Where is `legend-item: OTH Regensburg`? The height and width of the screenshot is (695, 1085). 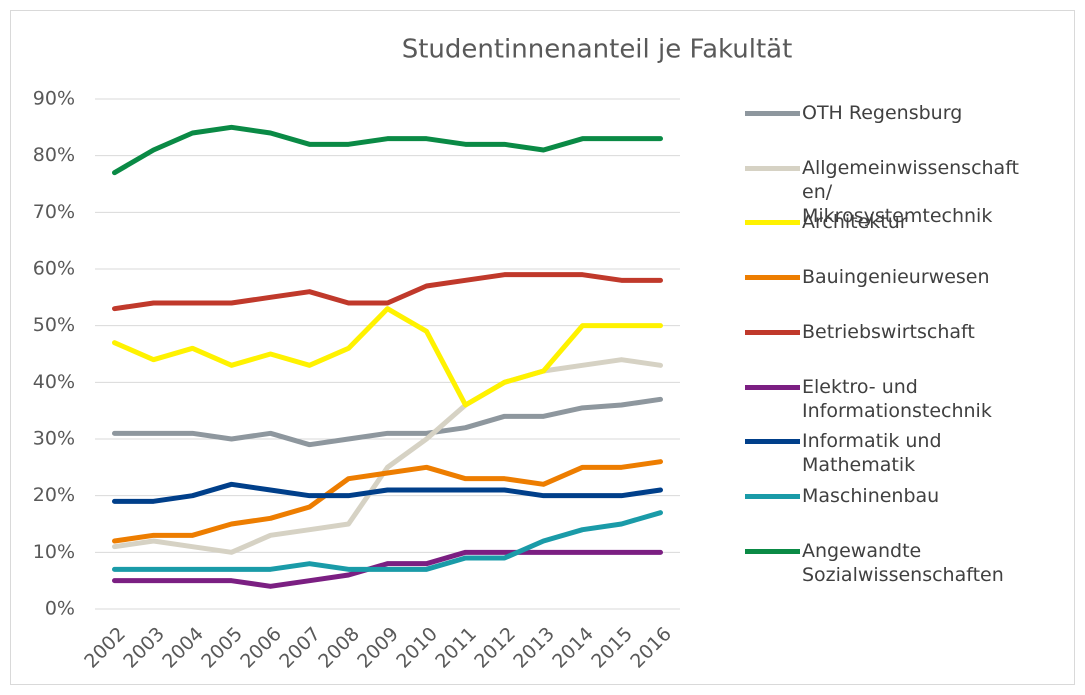
legend-item: OTH Regensburg is located at coordinates (882, 113).